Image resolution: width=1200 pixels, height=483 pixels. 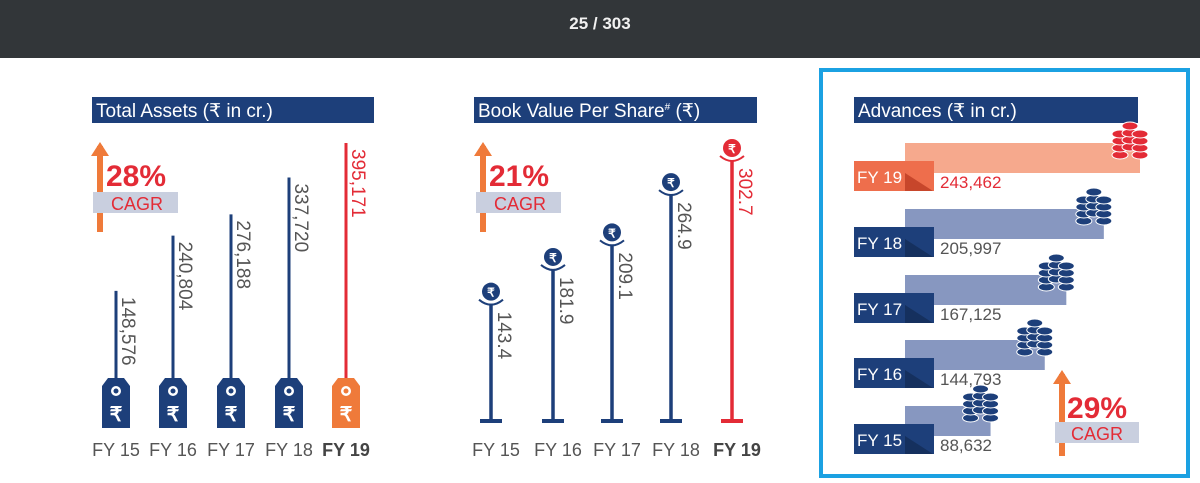 What do you see at coordinates (589, 111) in the screenshot?
I see `book-value-title: Book Value Per Share# (₹)` at bounding box center [589, 111].